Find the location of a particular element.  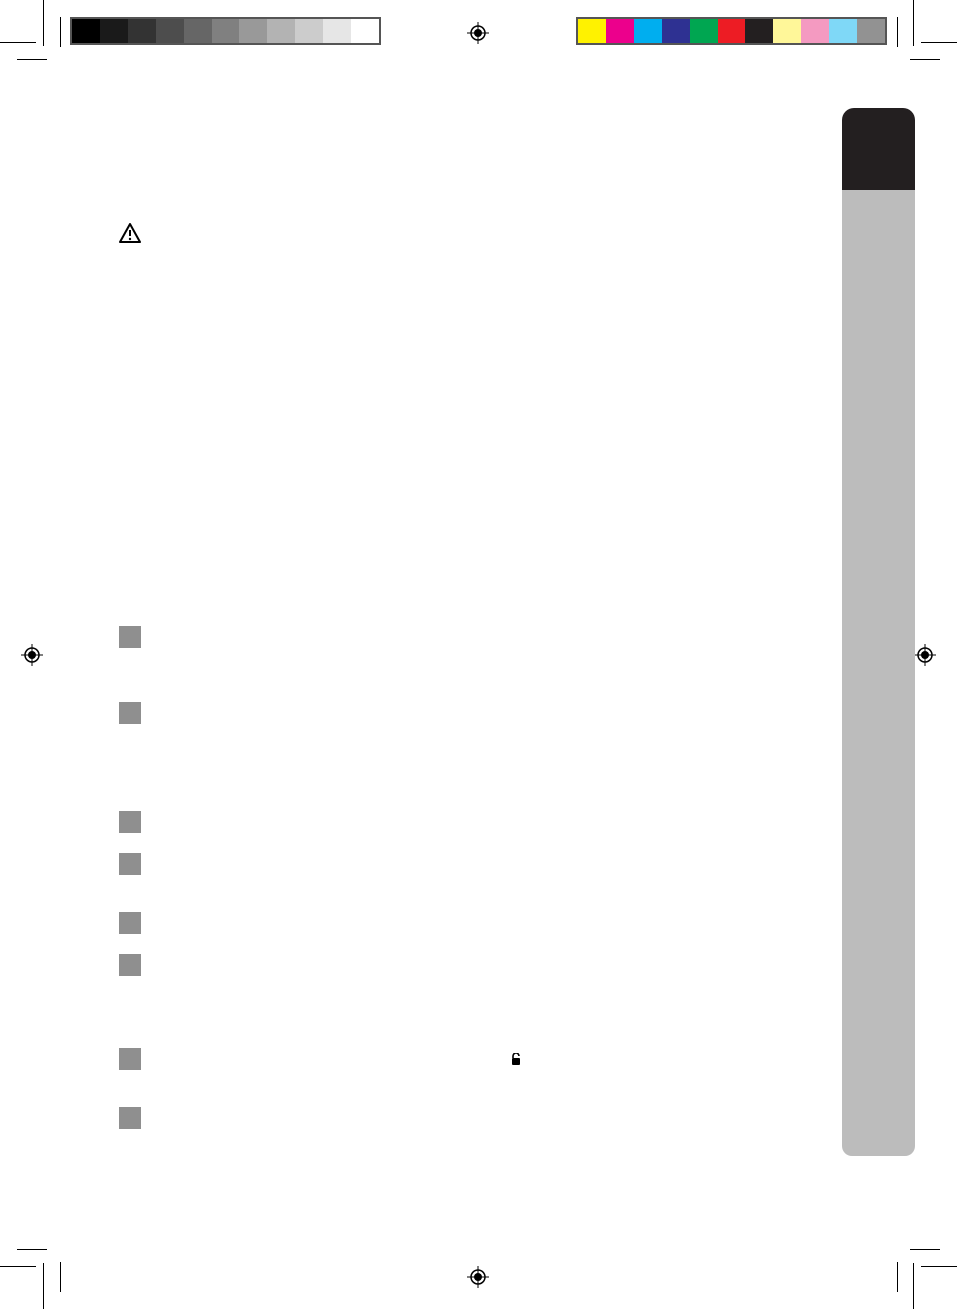

side-tab is located at coordinates (878, 673).